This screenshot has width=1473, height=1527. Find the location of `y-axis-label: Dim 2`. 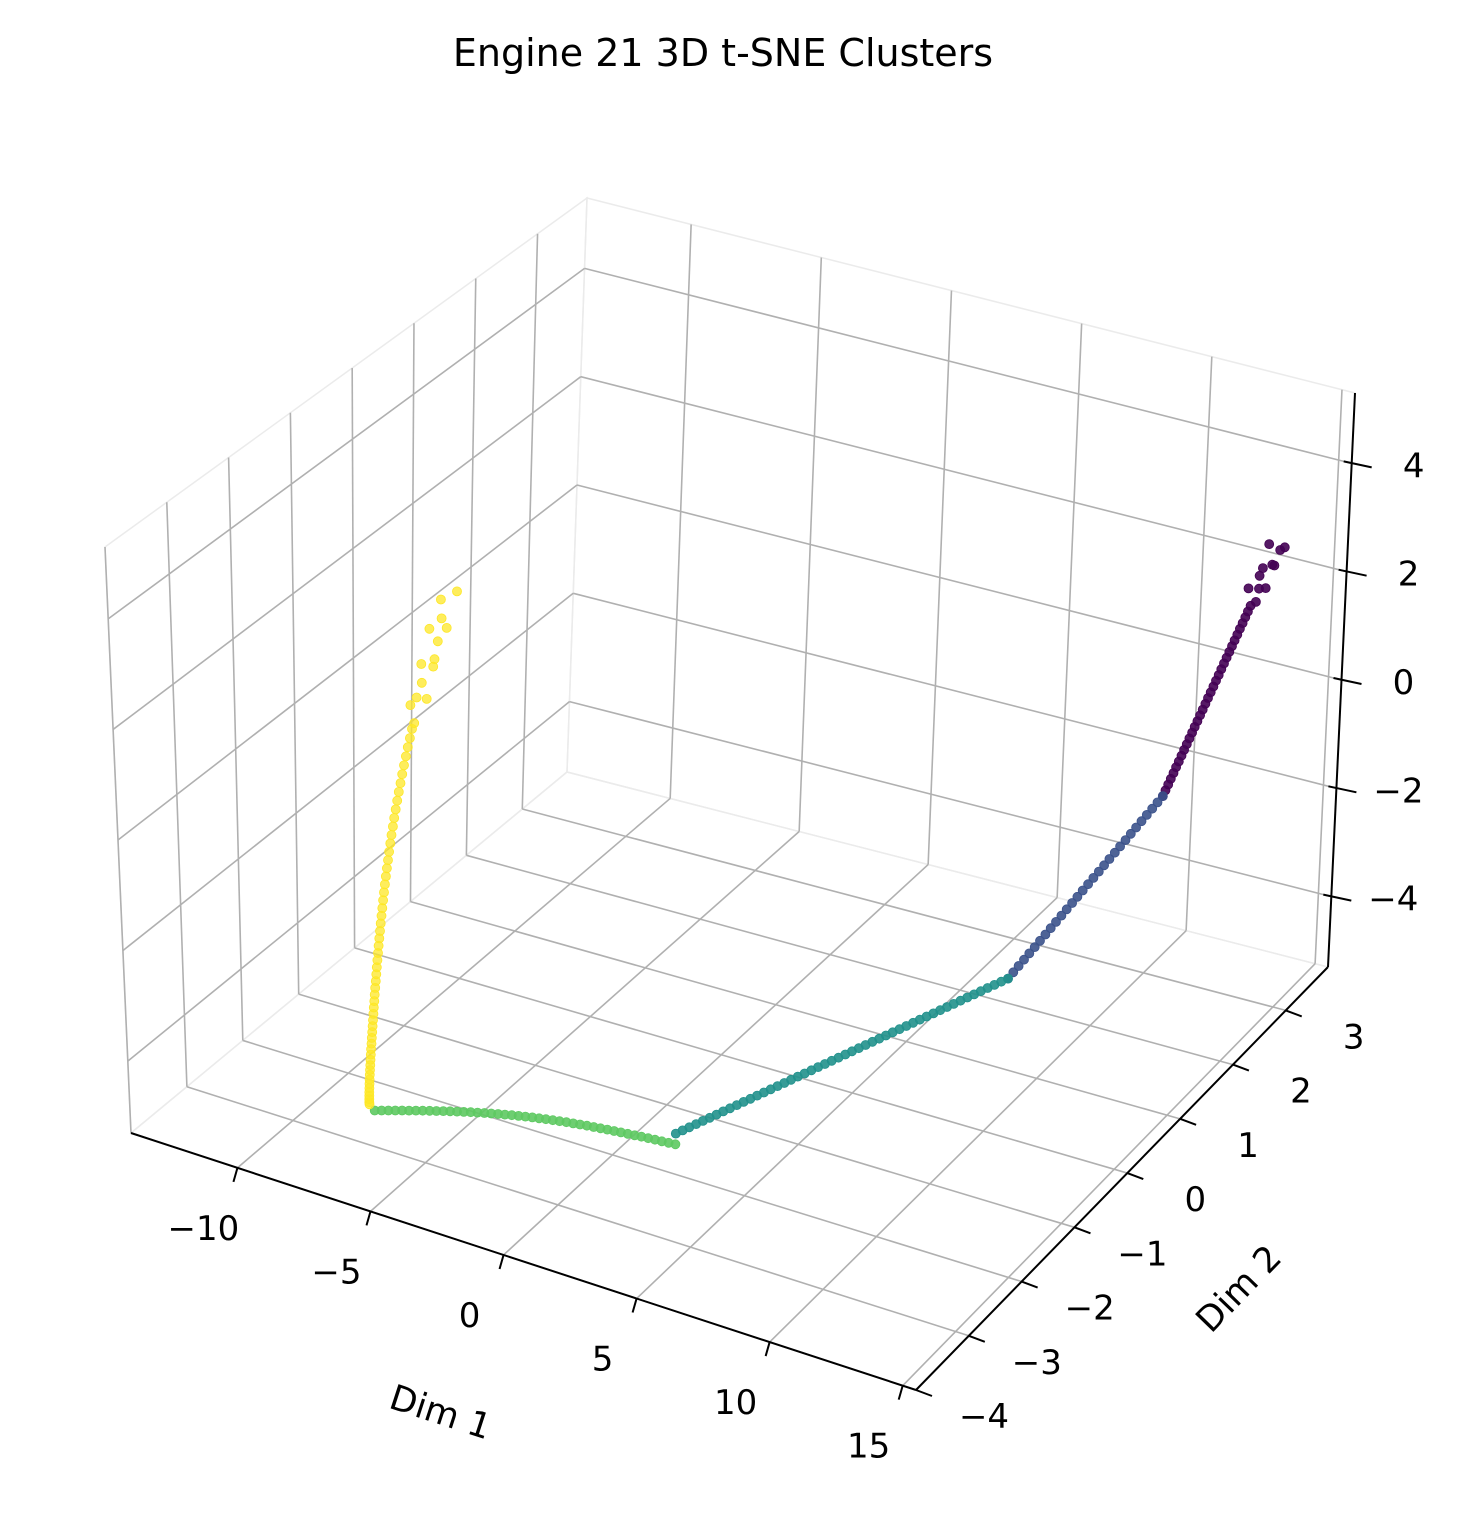

y-axis-label: Dim 2 is located at coordinates (1239, 1289).